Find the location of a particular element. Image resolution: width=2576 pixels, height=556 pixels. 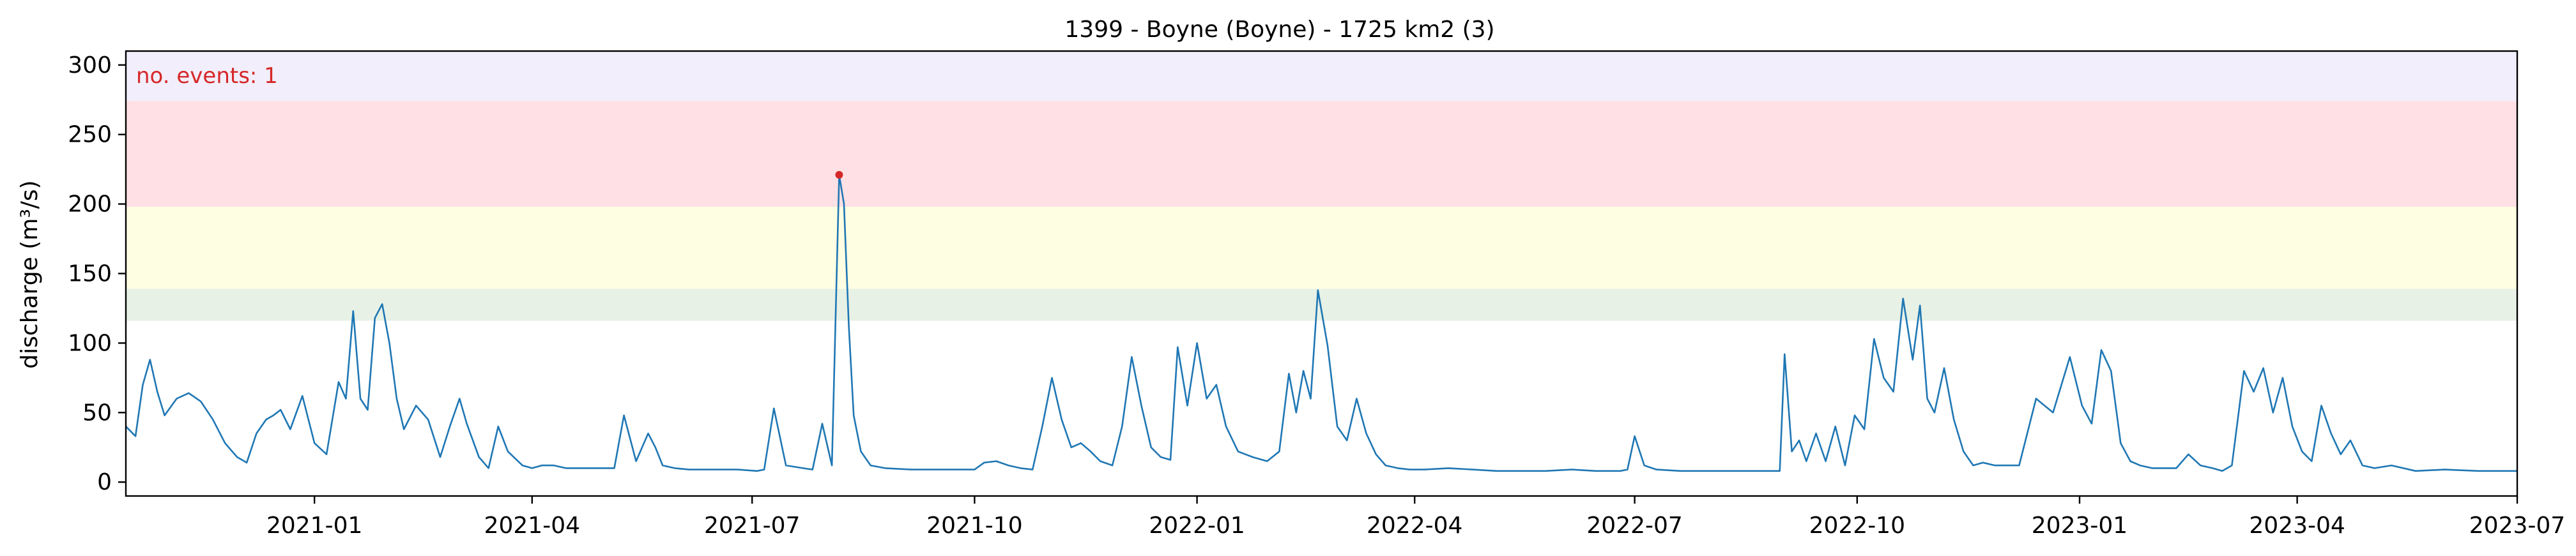

y-tick-label-300: 300 is located at coordinates (90, 66).